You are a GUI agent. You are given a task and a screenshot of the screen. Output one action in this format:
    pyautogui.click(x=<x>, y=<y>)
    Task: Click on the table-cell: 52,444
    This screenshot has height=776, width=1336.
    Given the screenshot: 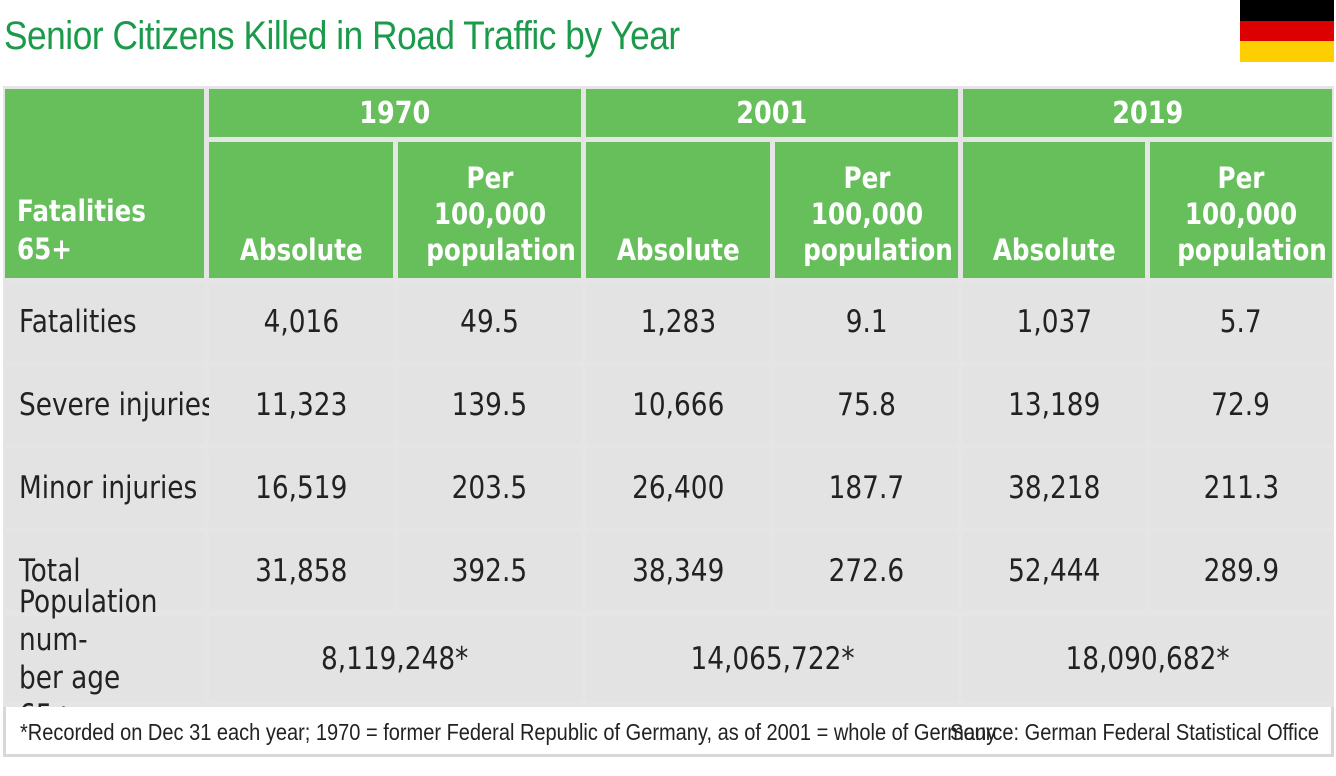 What is the action you would take?
    pyautogui.click(x=1054, y=571)
    